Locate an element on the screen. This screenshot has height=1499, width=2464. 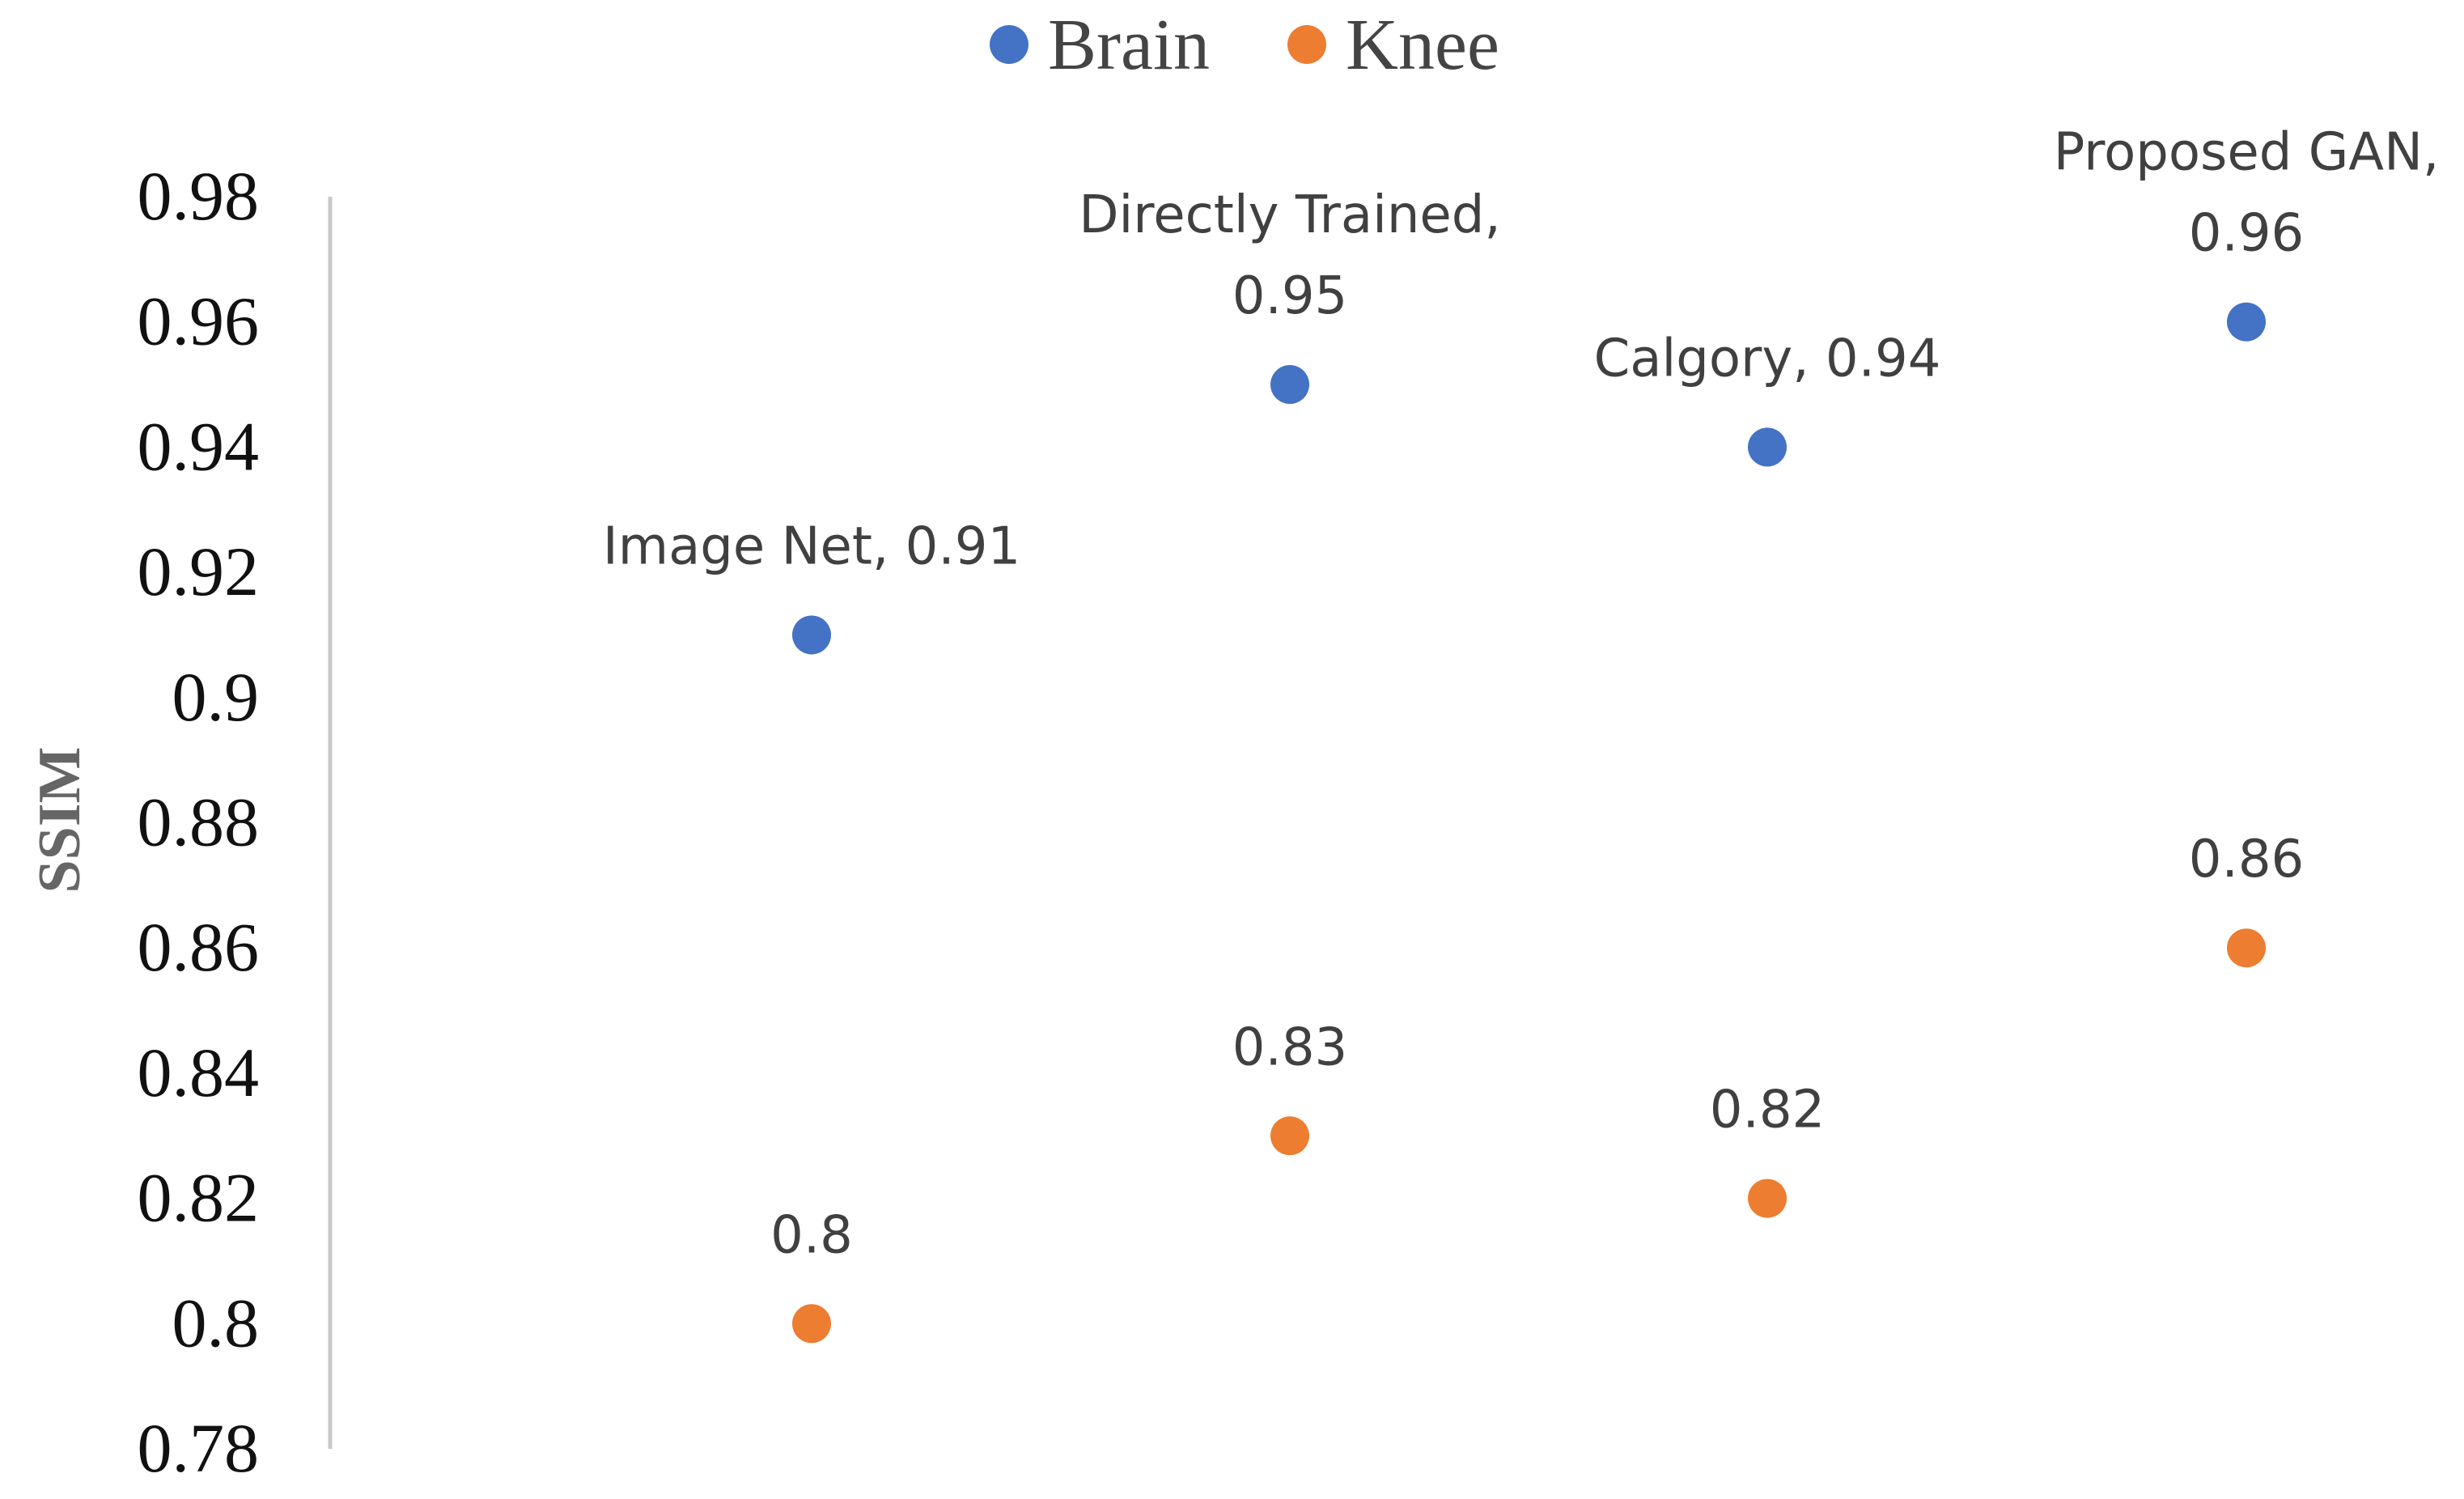
y-tick-label: 0.86 is located at coordinates (199, 947).